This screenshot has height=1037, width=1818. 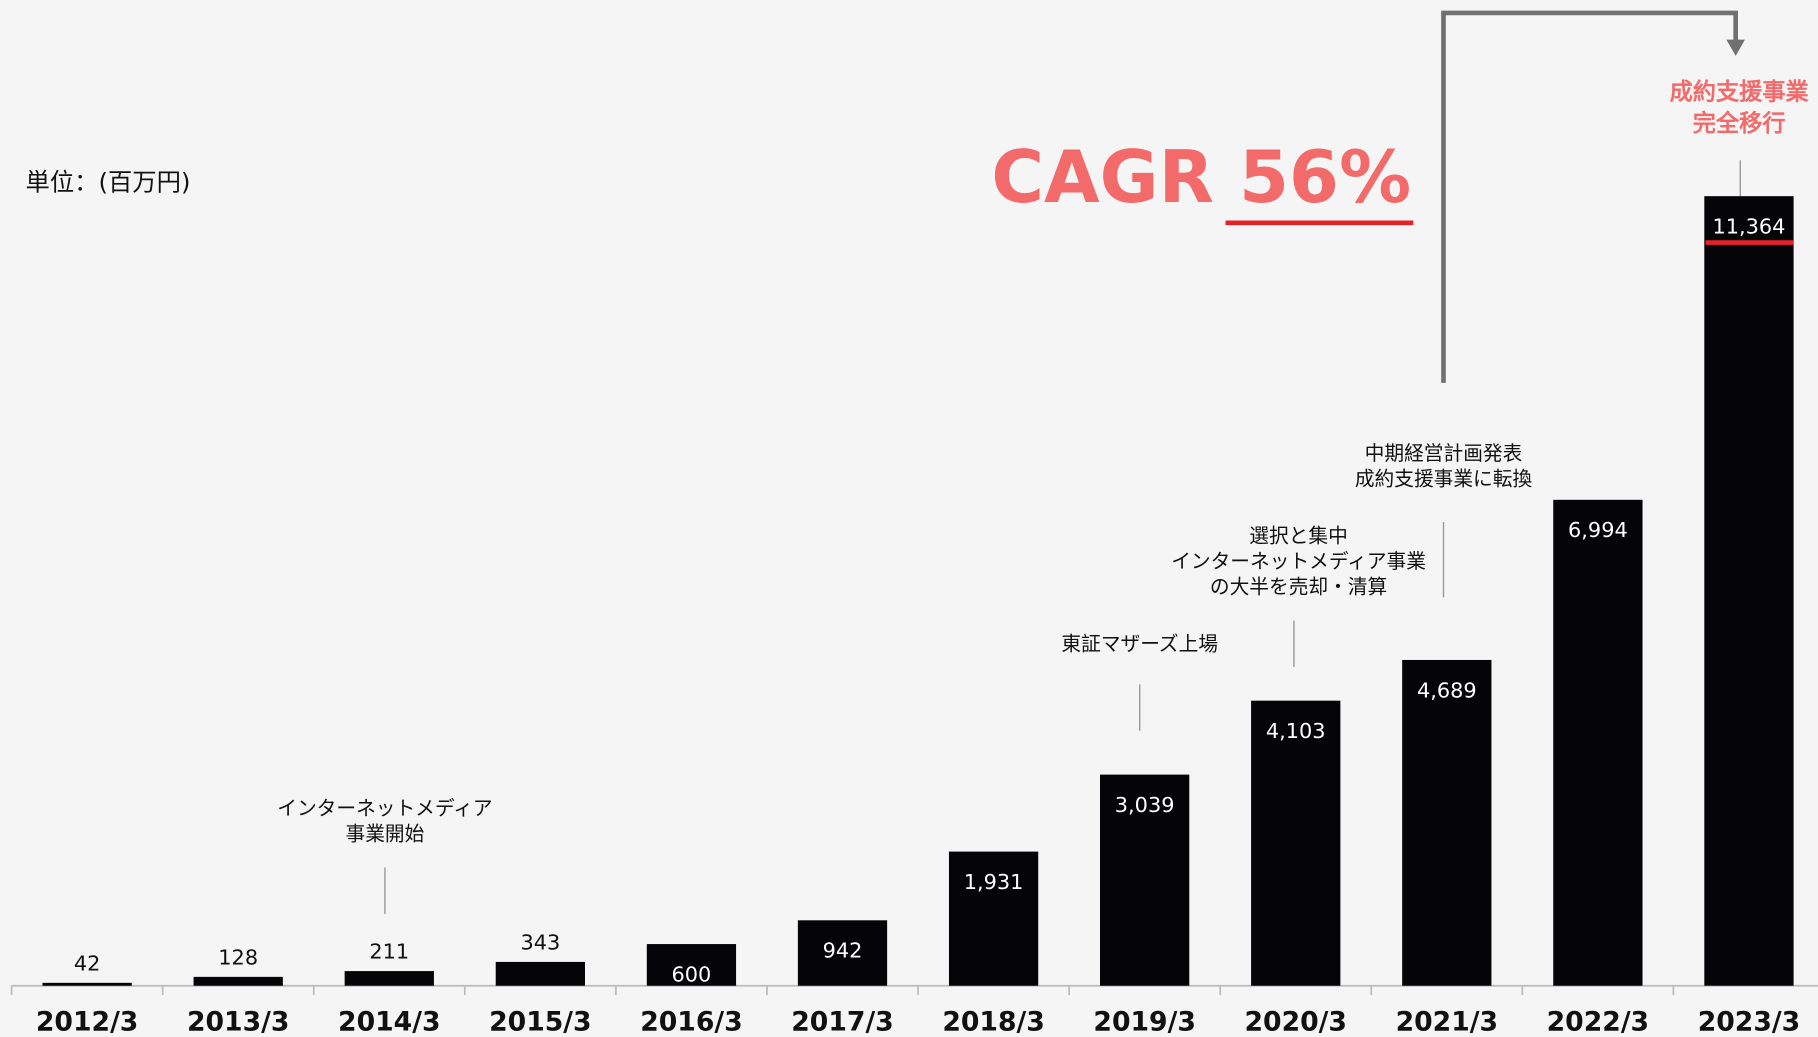 I want to click on value-label: 128, so click(x=238, y=957).